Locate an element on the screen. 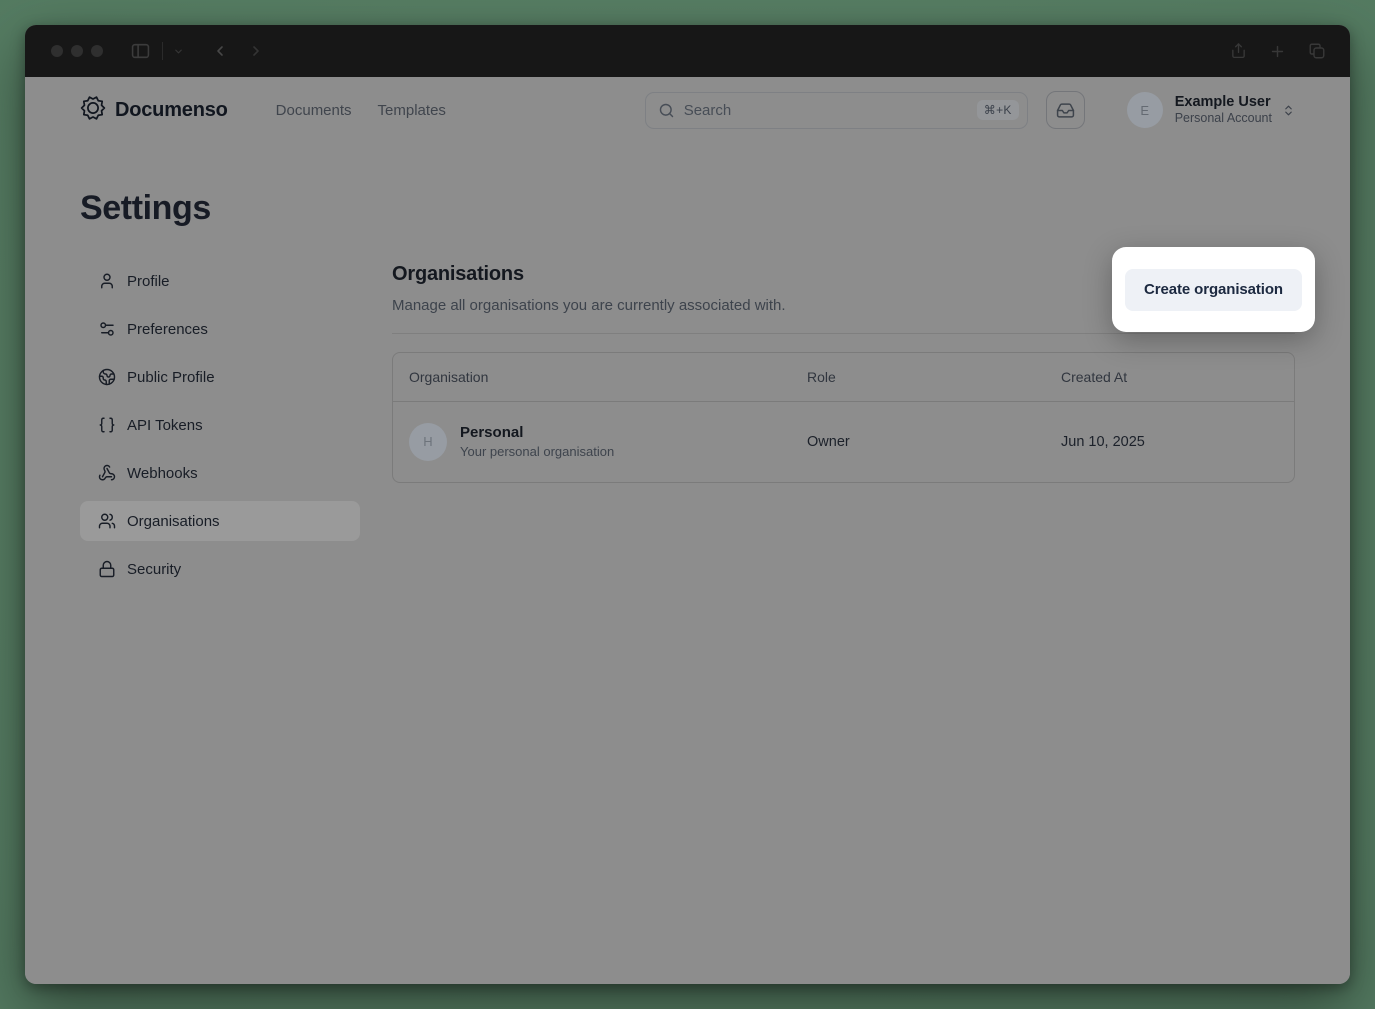  app-header: Documenso Documents Templates ⌘+K is located at coordinates (687, 110).